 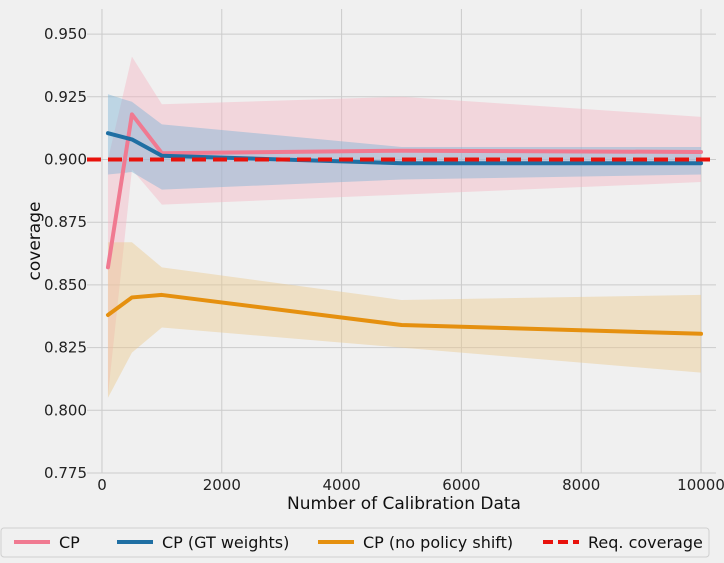 I want to click on y-tick-label: 0.825, so click(x=65, y=348).